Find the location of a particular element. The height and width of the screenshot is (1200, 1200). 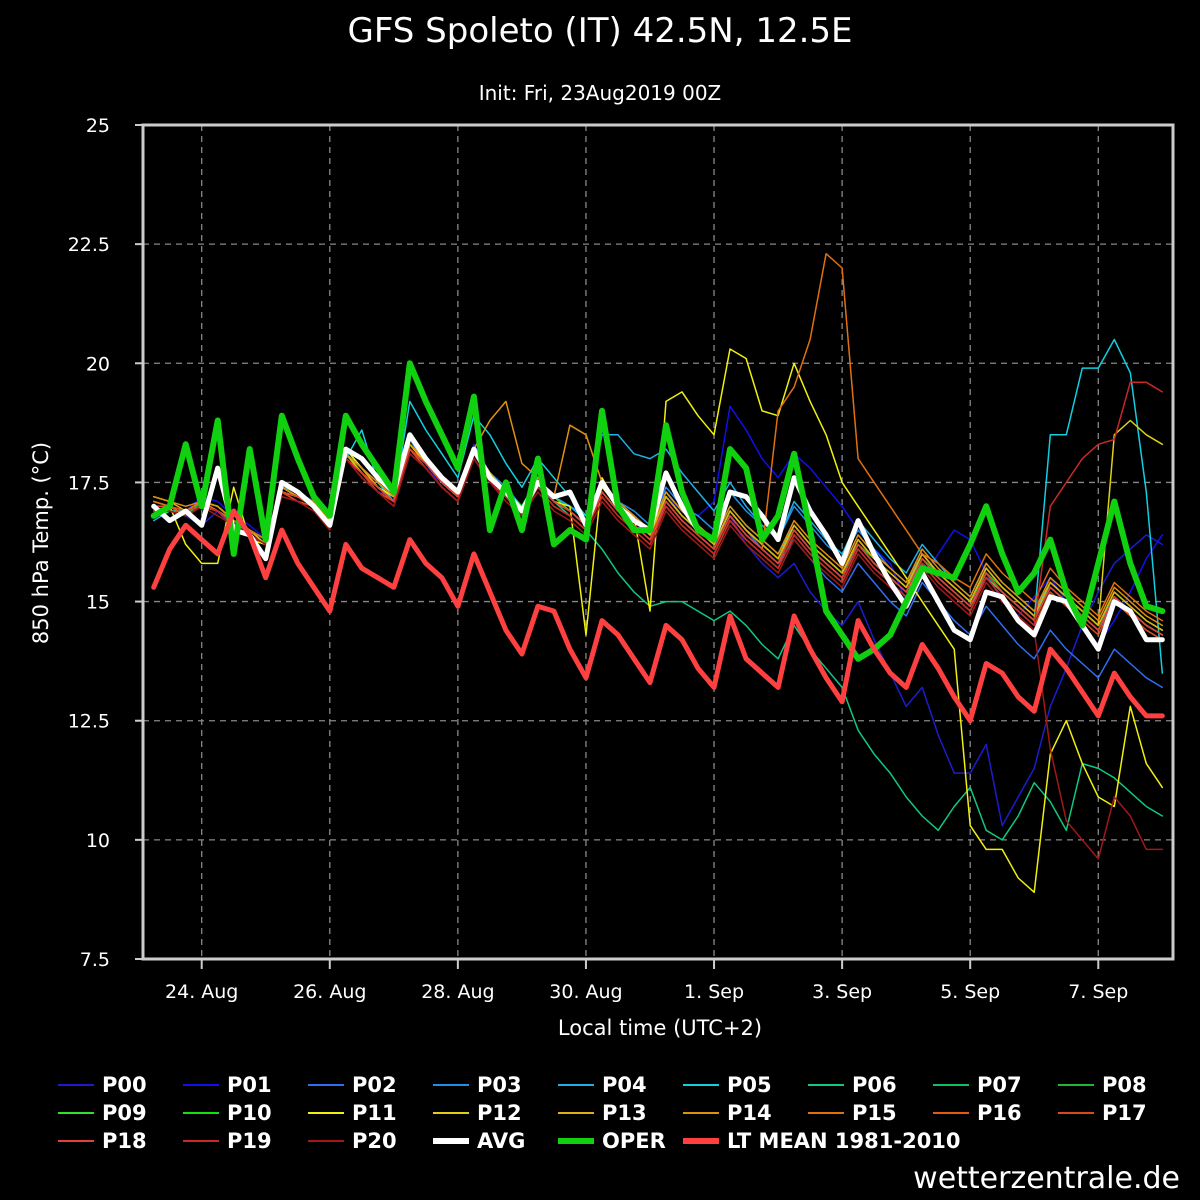

legend-label-p17: P17 is located at coordinates (1124, 1113).